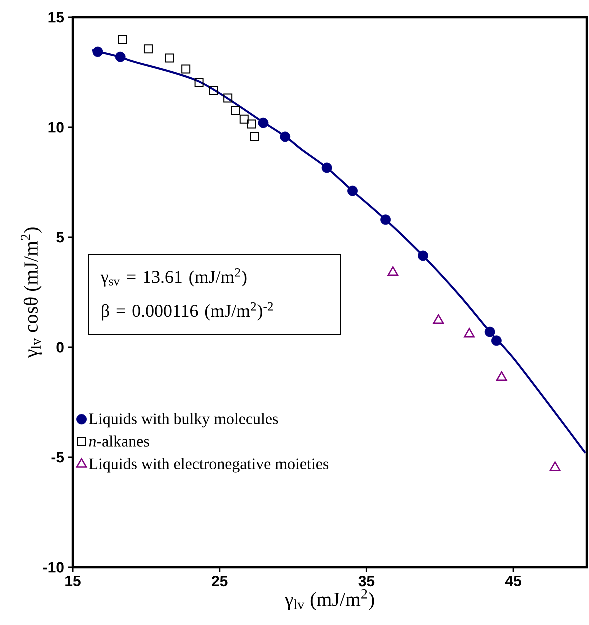  Describe the element at coordinates (209, 465) in the screenshot. I see `legend-label: Liquids with electronegative moieties` at that location.